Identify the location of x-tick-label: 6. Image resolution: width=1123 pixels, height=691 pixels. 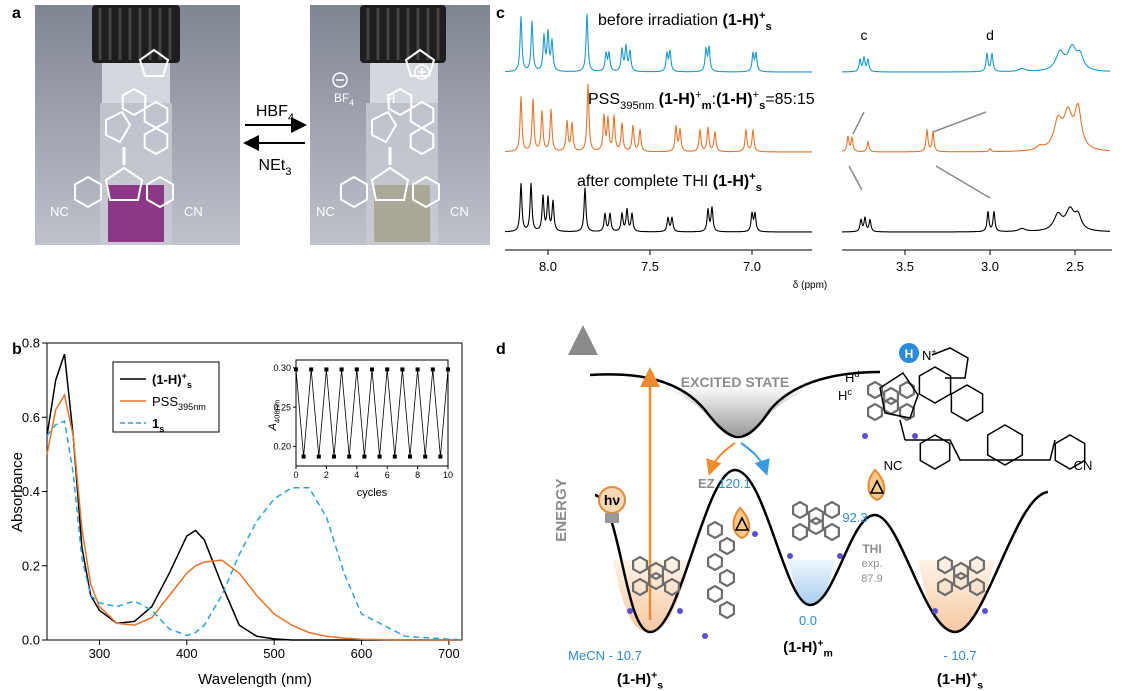
(387, 475).